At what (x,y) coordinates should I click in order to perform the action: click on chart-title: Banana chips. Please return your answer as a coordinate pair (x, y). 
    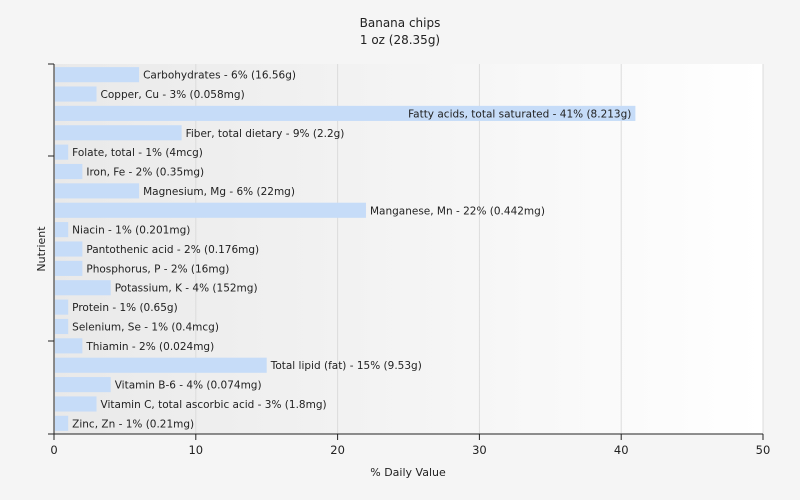
    Looking at the image, I should click on (400, 23).